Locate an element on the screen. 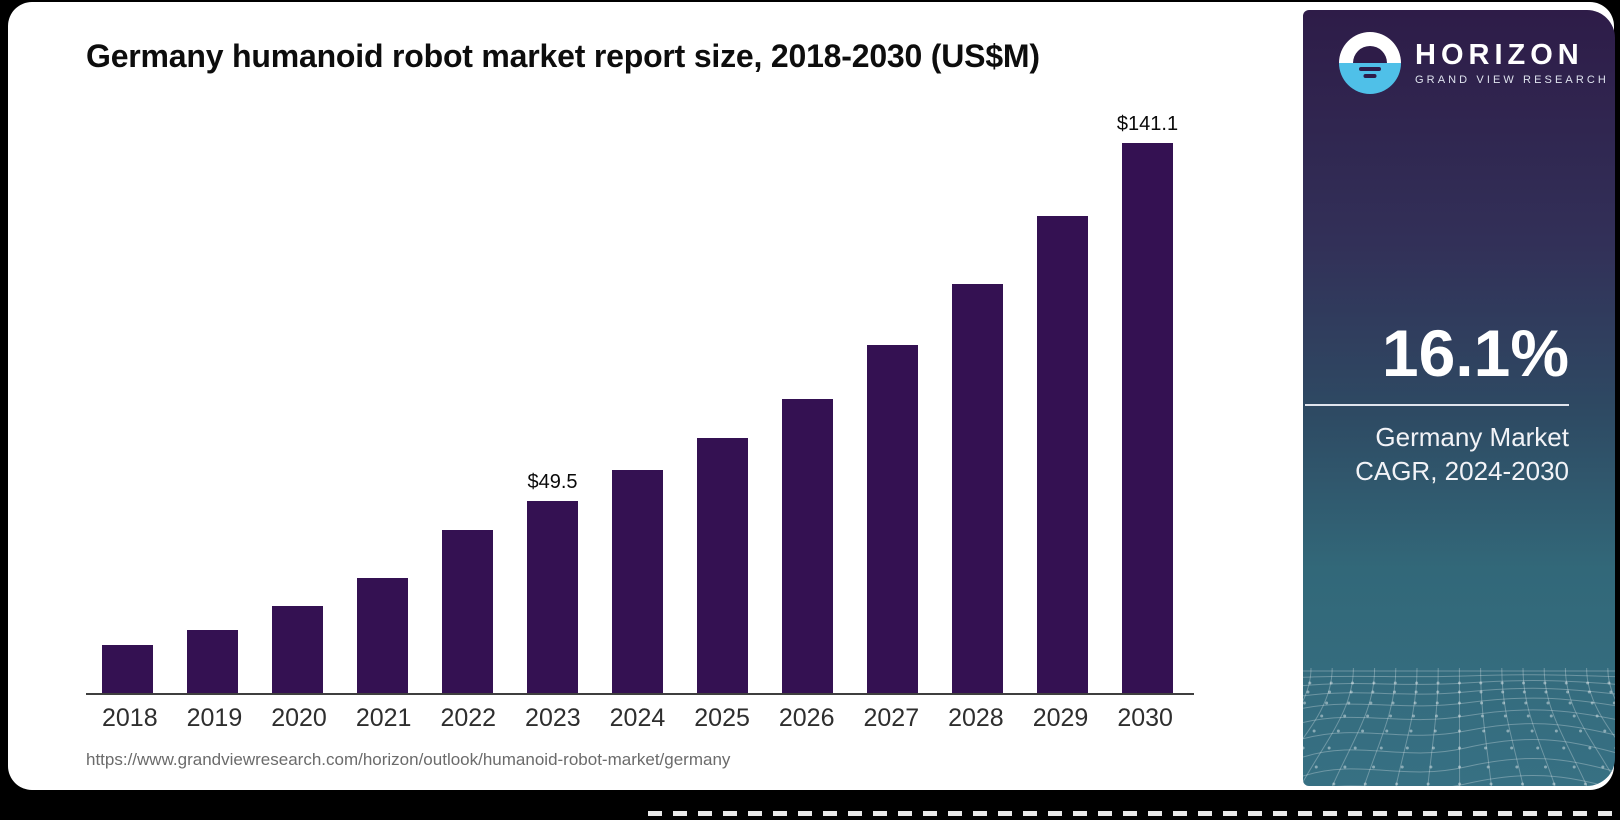  logo-sun-glyph is located at coordinates (1370, 54).